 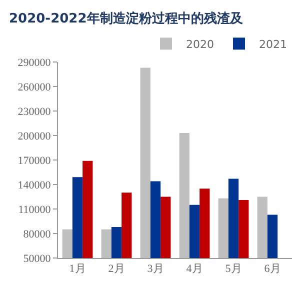 What do you see at coordinates (35, 160) in the screenshot?
I see `y-tick-label: 170000` at bounding box center [35, 160].